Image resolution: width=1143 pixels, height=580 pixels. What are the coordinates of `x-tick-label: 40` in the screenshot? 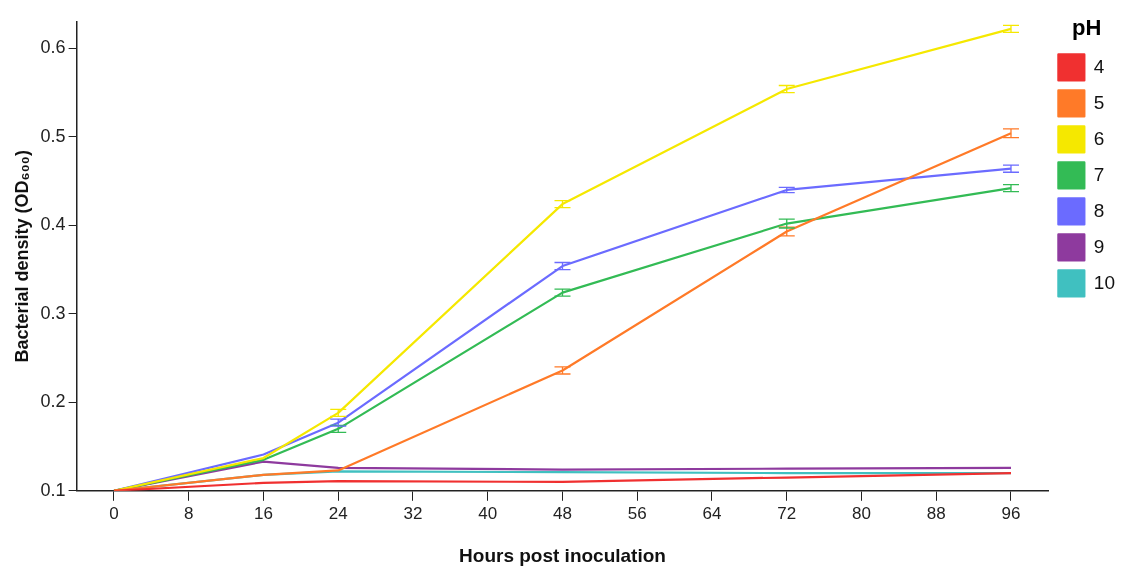 It's located at (488, 513).